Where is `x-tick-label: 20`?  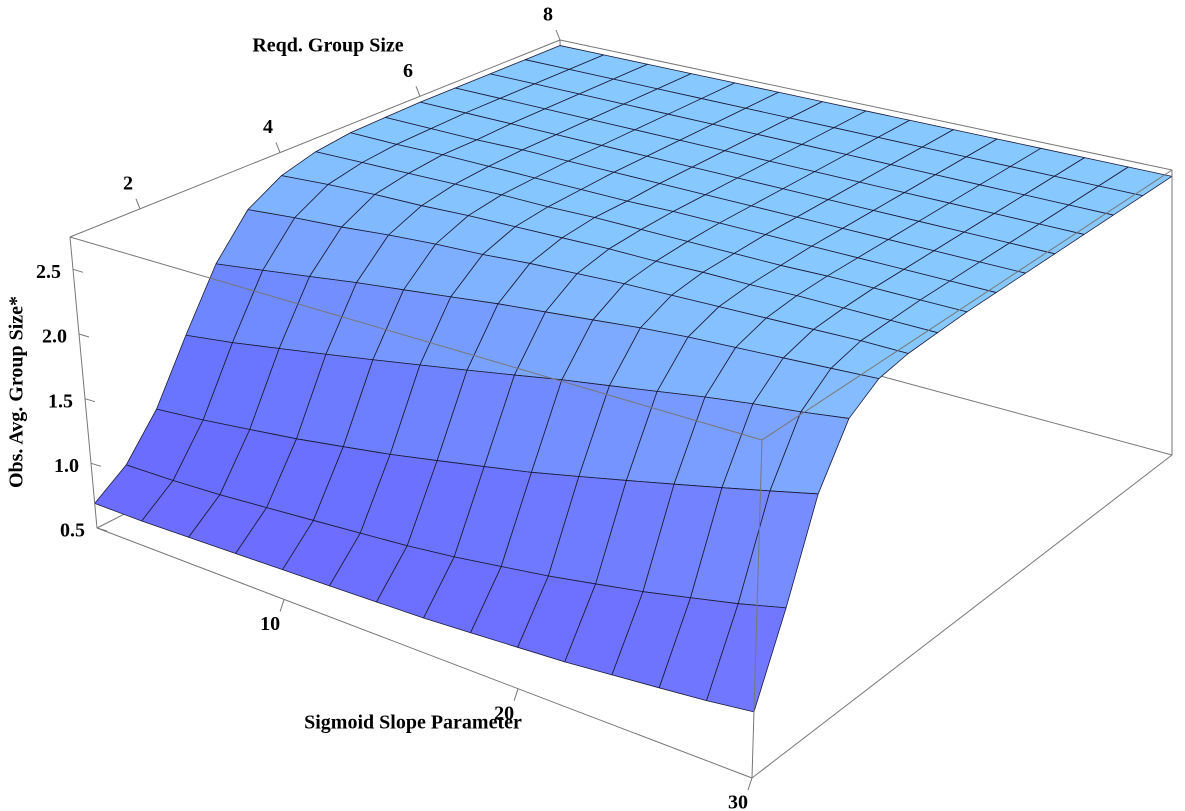
x-tick-label: 20 is located at coordinates (504, 713).